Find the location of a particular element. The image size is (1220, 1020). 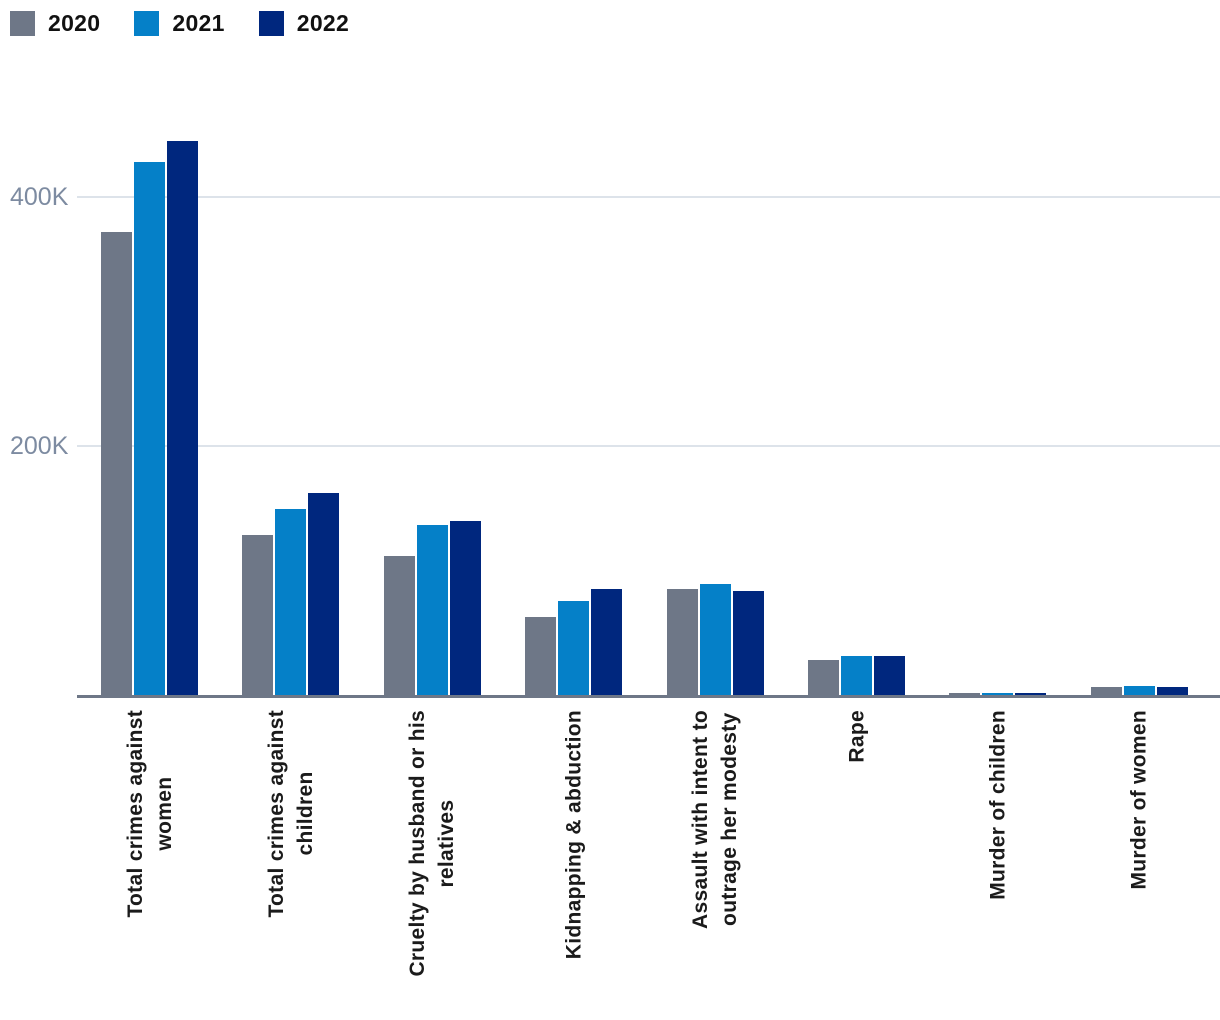

y-axis-tick-label: 400K is located at coordinates (39, 197).